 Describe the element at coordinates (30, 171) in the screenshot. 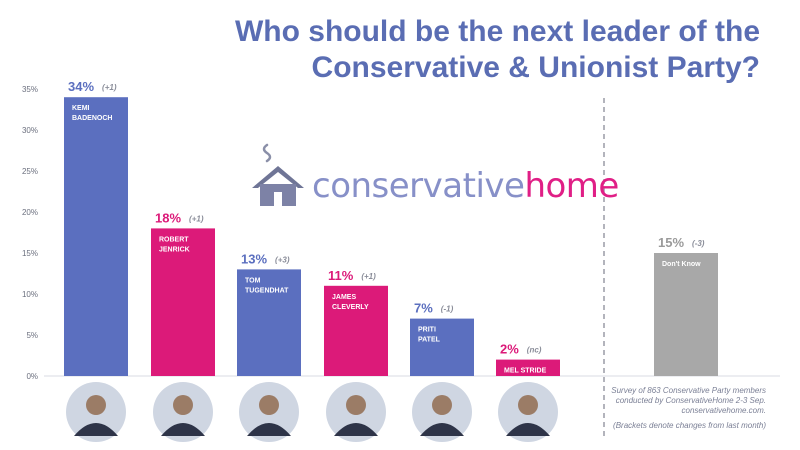

I see `y-tick-label: 25%` at that location.